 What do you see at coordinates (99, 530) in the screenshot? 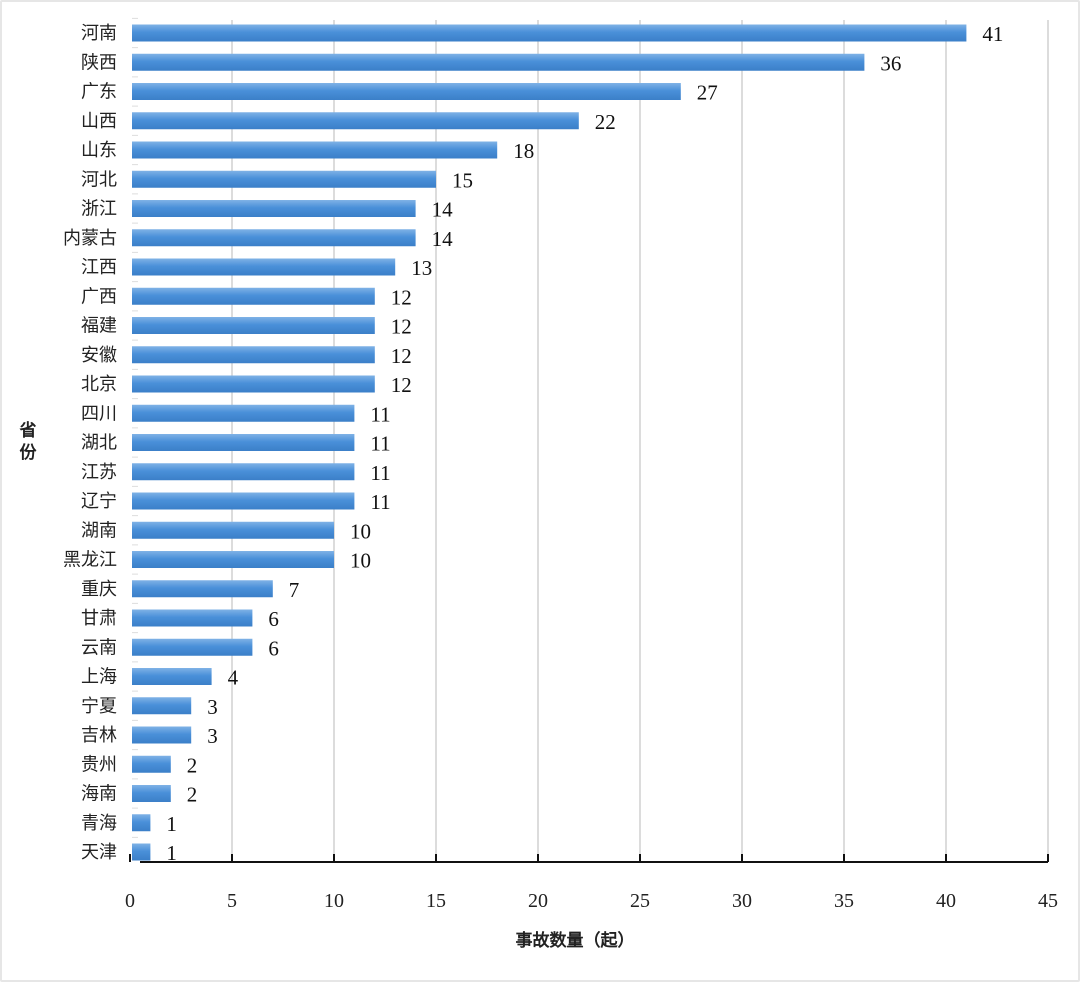
I see `category-label: 湖南` at bounding box center [99, 530].